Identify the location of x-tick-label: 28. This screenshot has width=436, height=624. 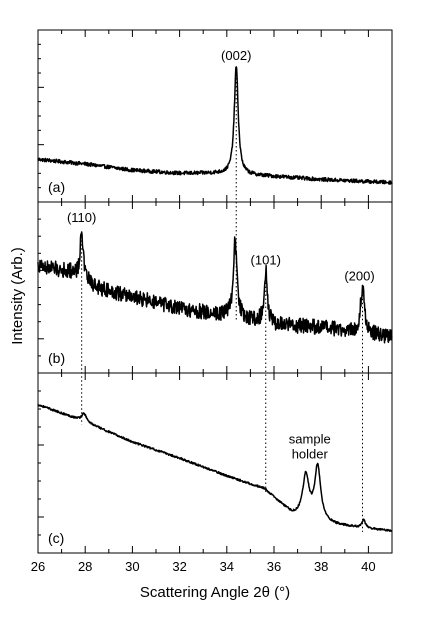
(85, 566).